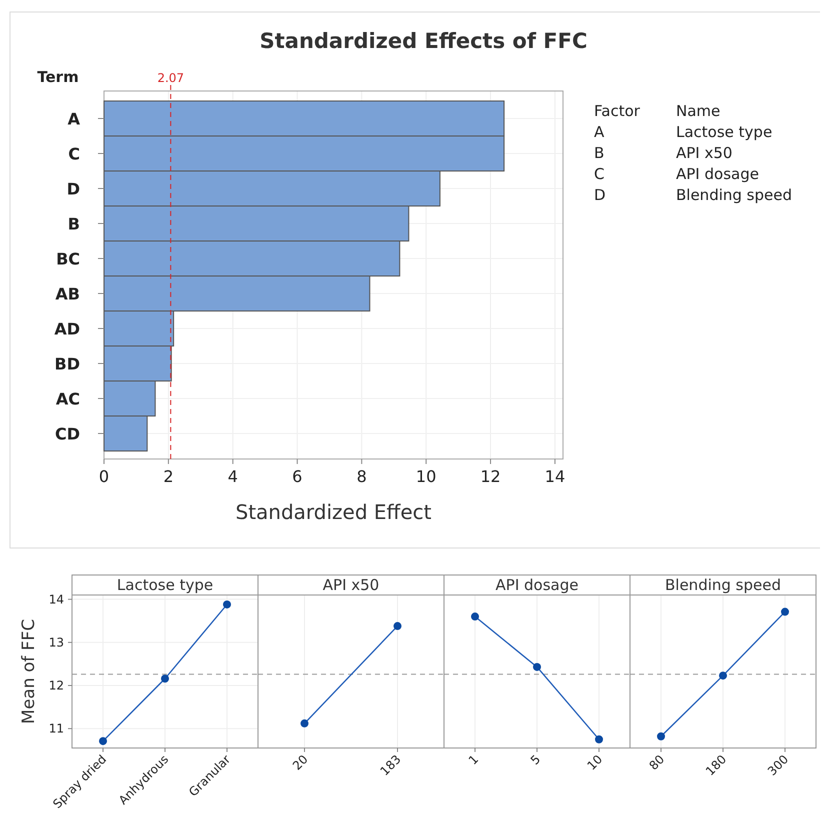  What do you see at coordinates (617, 111) in the screenshot?
I see `text: Factor` at bounding box center [617, 111].